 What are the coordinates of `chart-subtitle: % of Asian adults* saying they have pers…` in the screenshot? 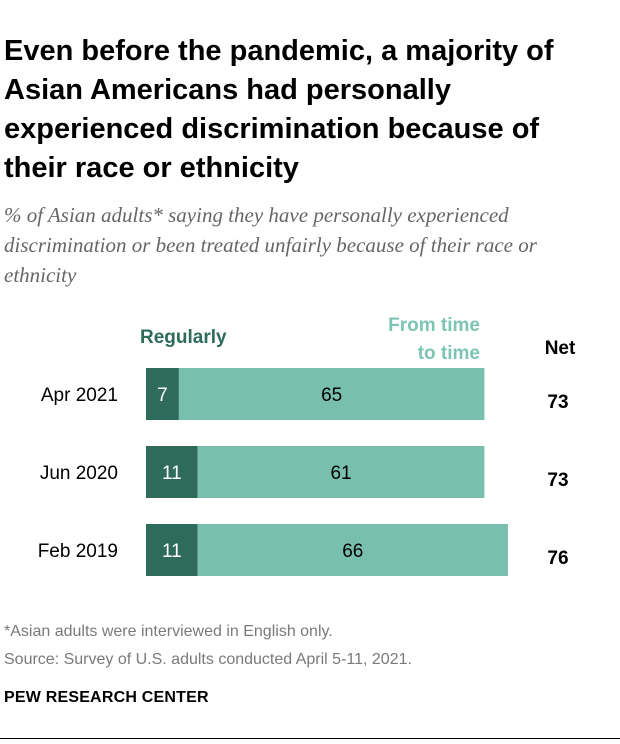 It's located at (270, 245).